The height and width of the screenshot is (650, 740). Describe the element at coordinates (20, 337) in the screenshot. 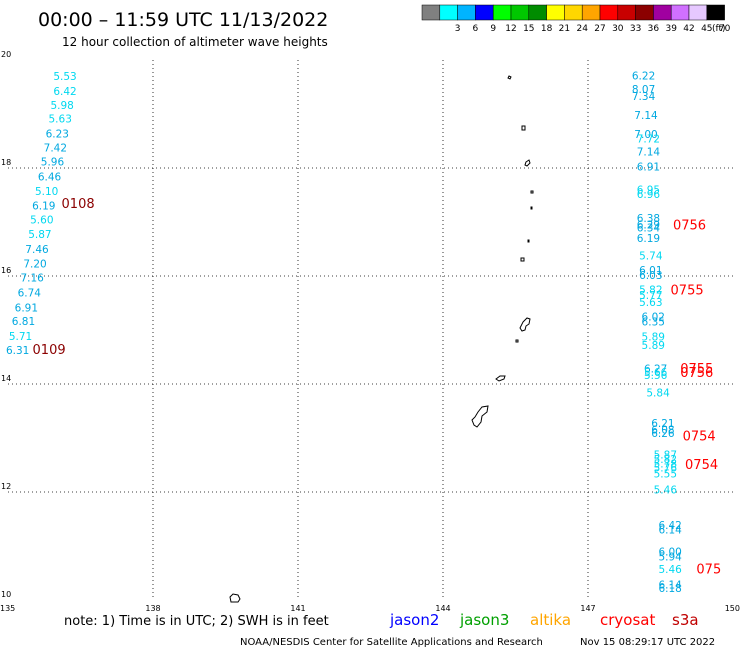

I see `wave-height-label: 5.71` at that location.